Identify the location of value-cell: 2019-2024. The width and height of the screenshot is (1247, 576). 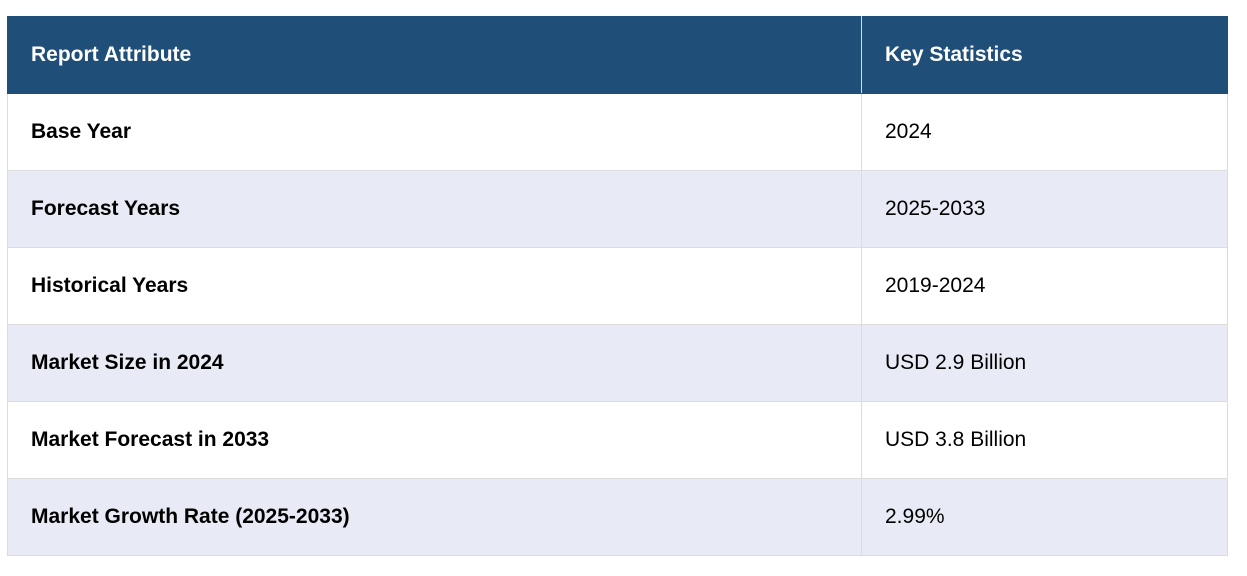
(1044, 286).